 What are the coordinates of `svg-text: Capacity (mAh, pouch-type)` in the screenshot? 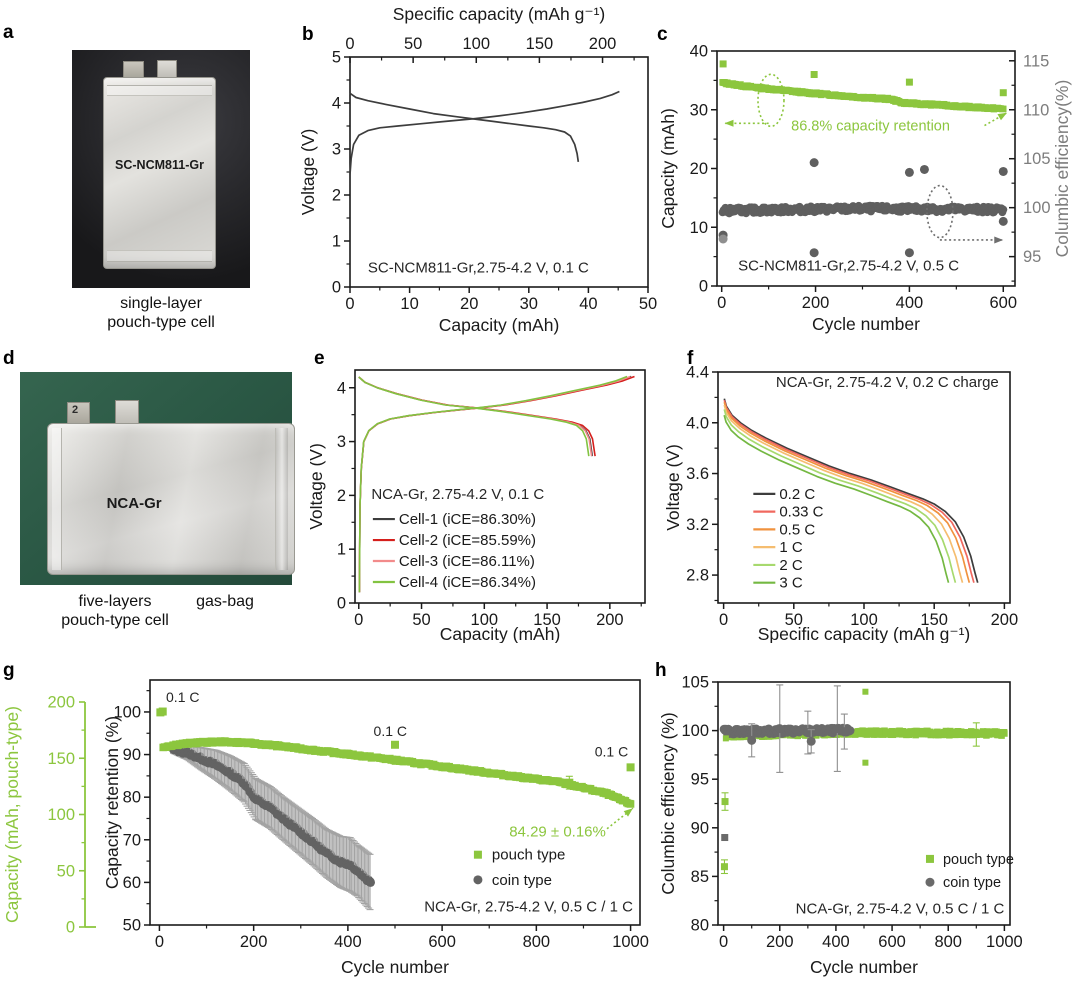 It's located at (12, 814).